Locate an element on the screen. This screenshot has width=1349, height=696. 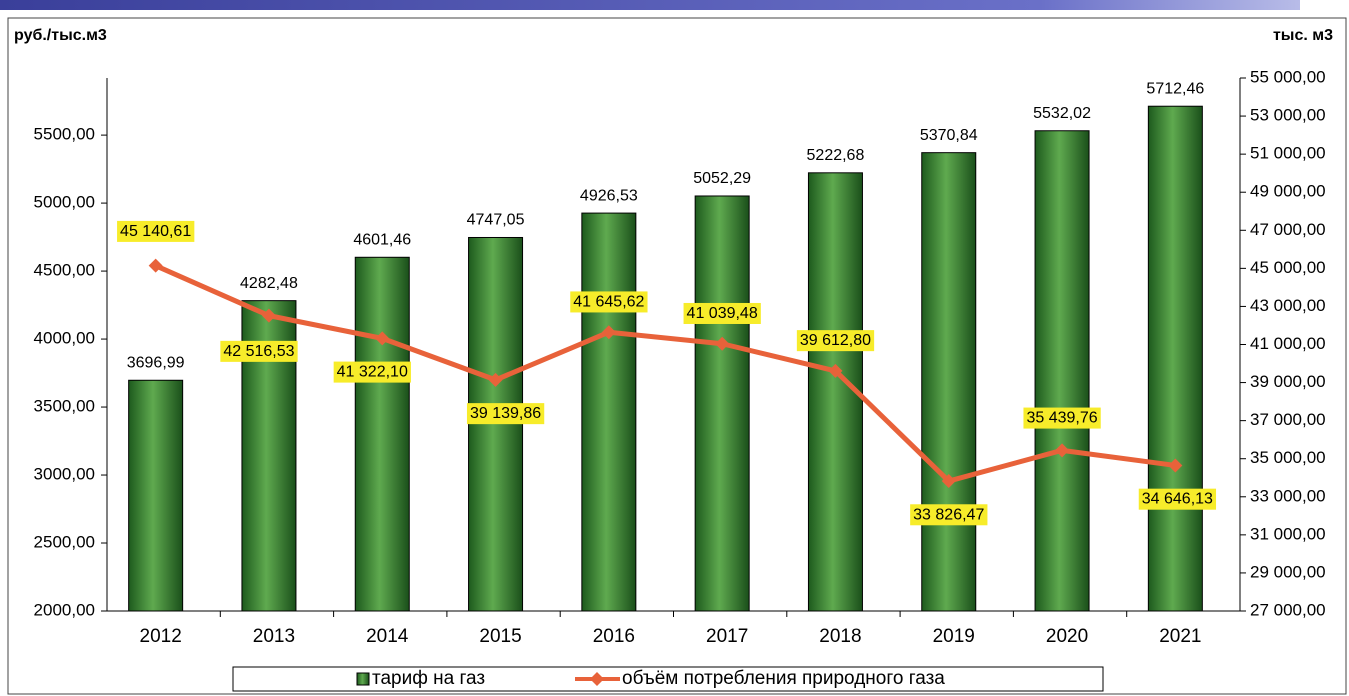
x-tick-label: 2014 is located at coordinates (387, 636).